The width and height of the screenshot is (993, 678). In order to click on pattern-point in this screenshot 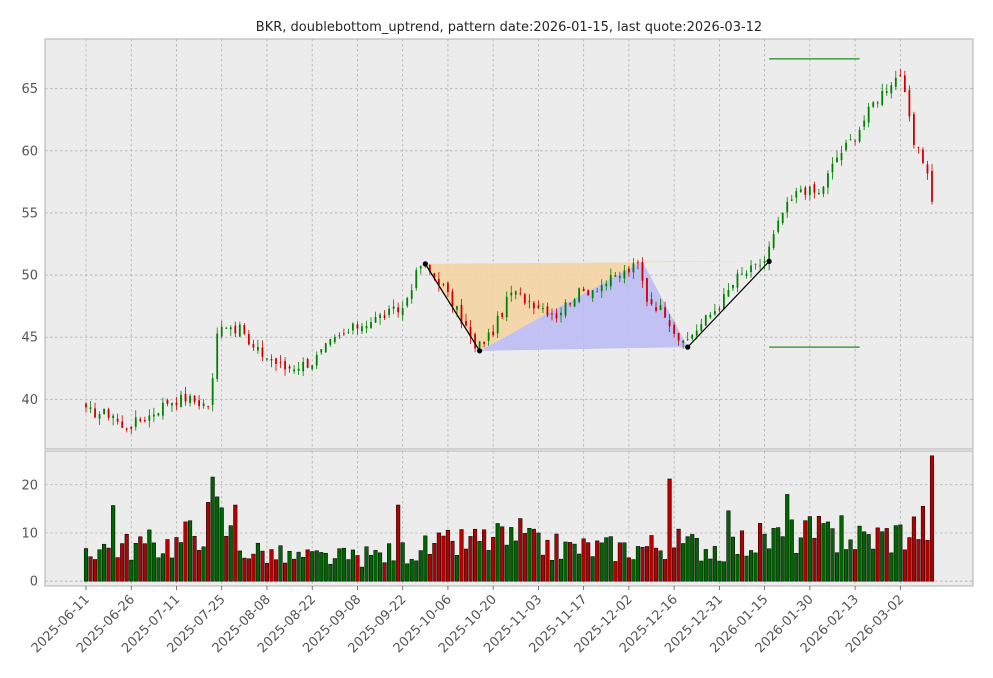, I will do `click(688, 347)`.